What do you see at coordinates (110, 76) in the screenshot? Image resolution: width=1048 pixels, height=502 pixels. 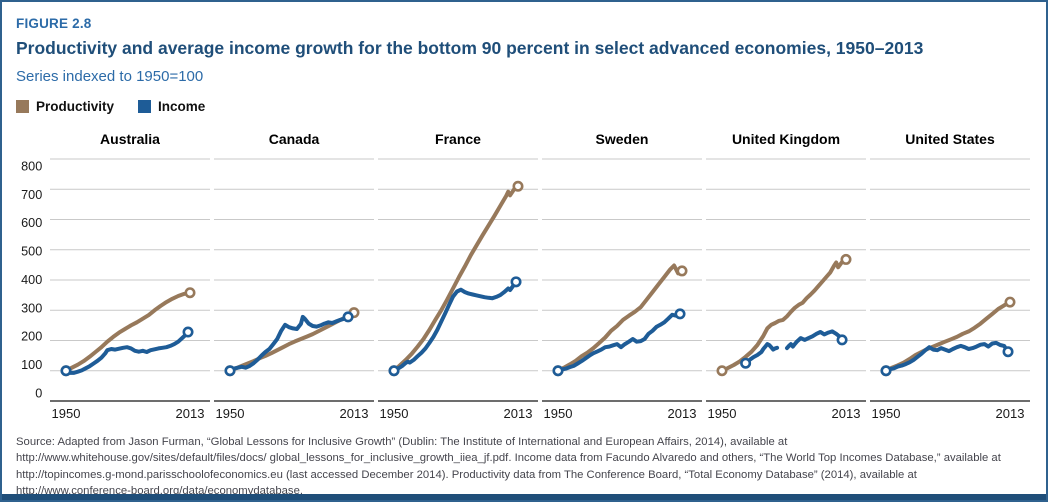 I see `figure-subtitle: Series indexed to 1950=100` at bounding box center [110, 76].